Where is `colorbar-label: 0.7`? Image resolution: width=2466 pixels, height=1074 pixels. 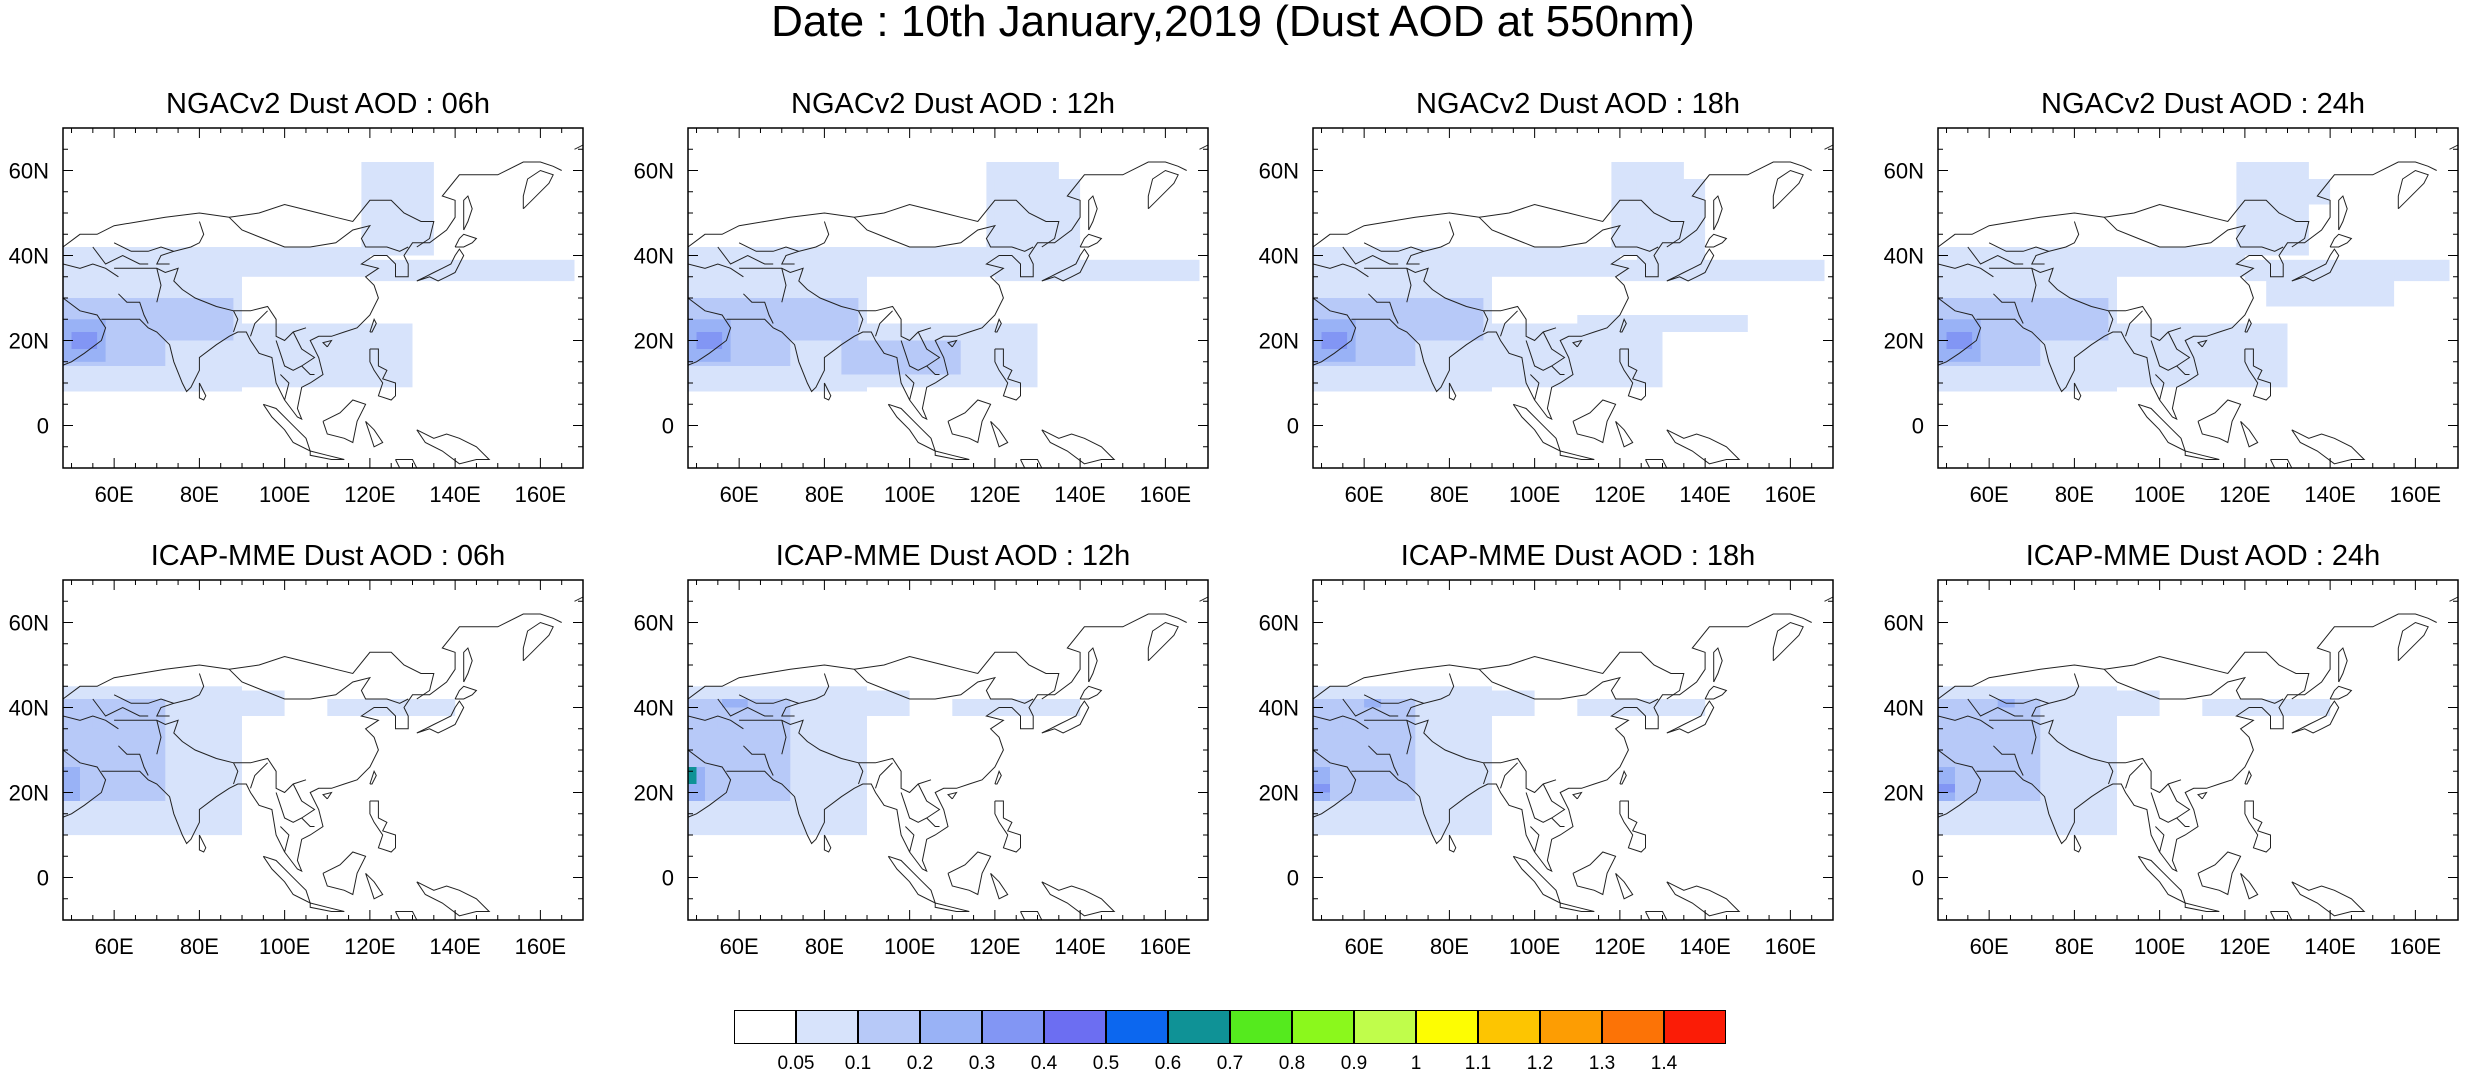 colorbar-label: 0.7 is located at coordinates (1230, 1063).